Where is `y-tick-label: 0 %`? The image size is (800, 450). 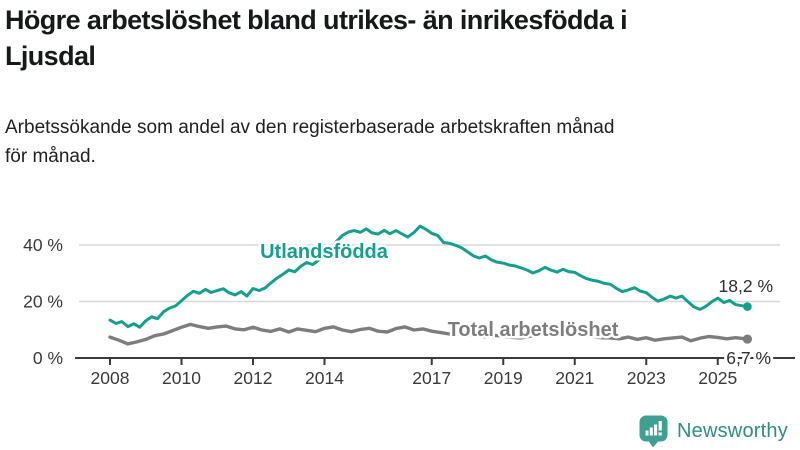
y-tick-label: 0 % is located at coordinates (48, 358).